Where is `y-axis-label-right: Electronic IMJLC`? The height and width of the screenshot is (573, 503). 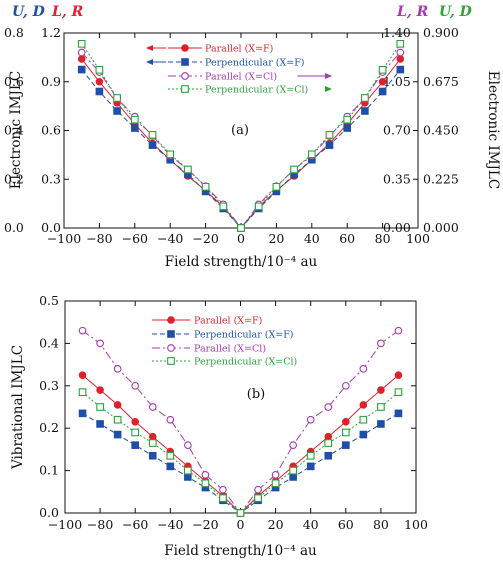
y-axis-label-right: Electronic IMJLC is located at coordinates (493, 130).